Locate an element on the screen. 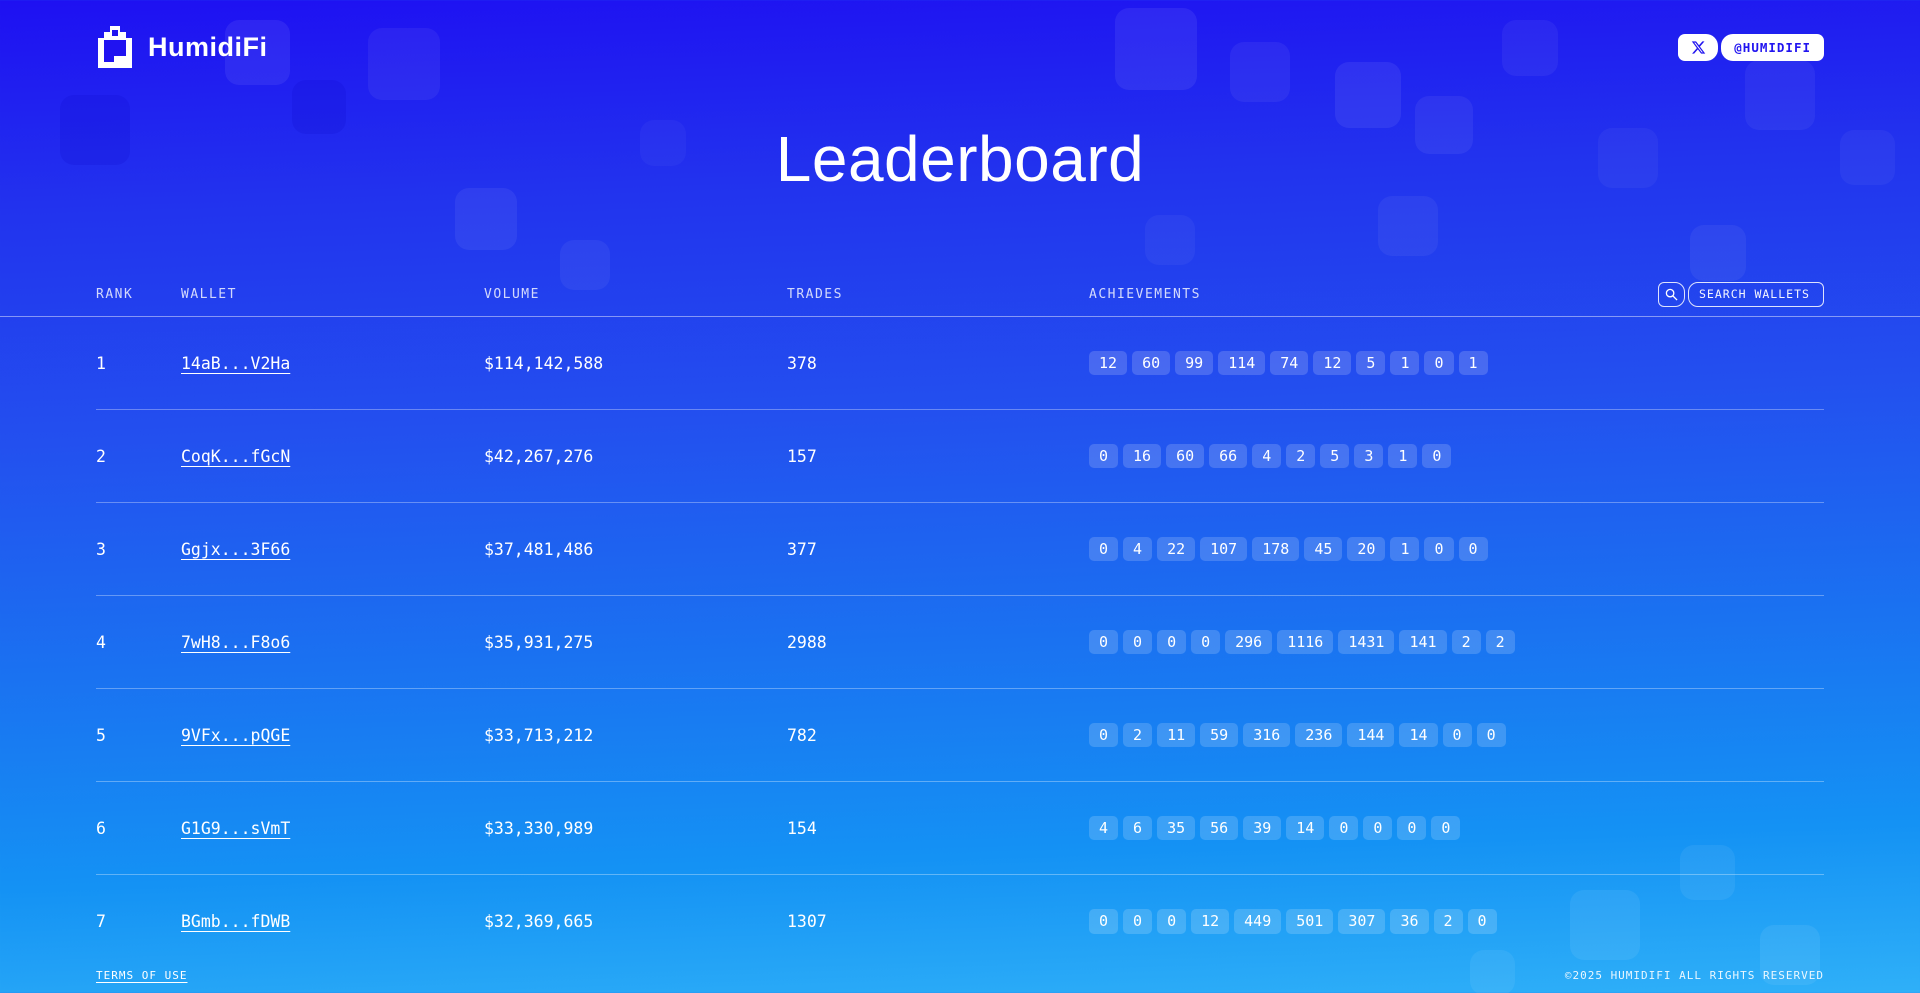 This screenshot has width=1920, height=993. achievement-badge: 45 is located at coordinates (1323, 549).